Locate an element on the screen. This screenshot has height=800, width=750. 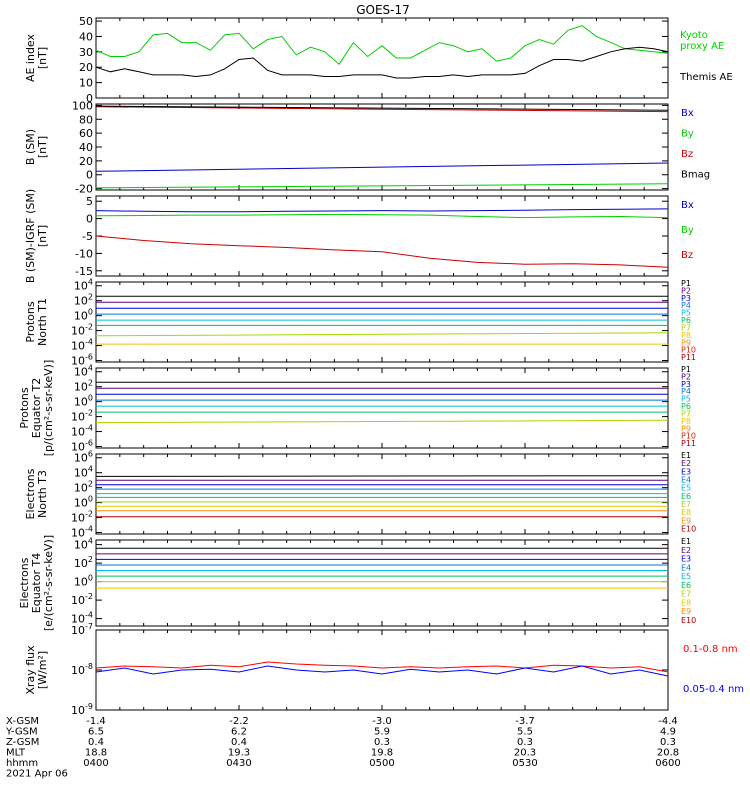
tick-exponent: -8 is located at coordinates (89, 666).